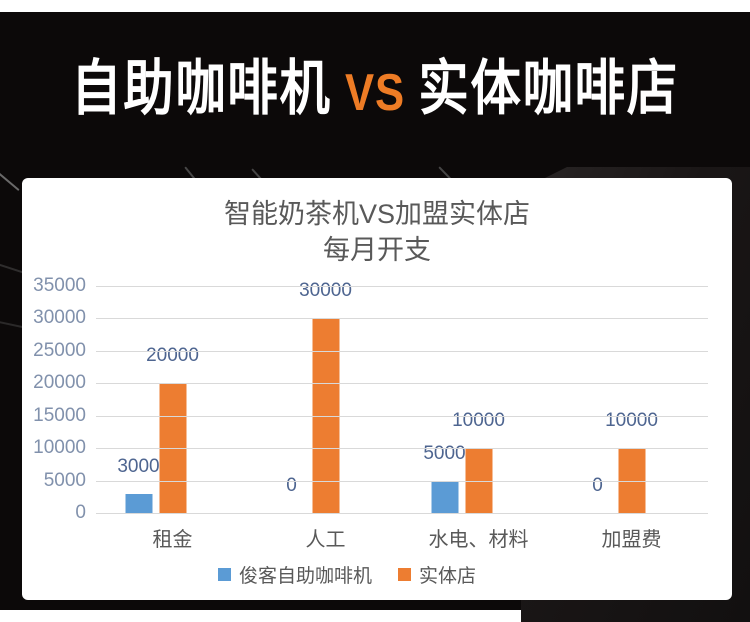 Image resolution: width=750 pixels, height=622 pixels. I want to click on hero-title-vs: VS, so click(375, 93).